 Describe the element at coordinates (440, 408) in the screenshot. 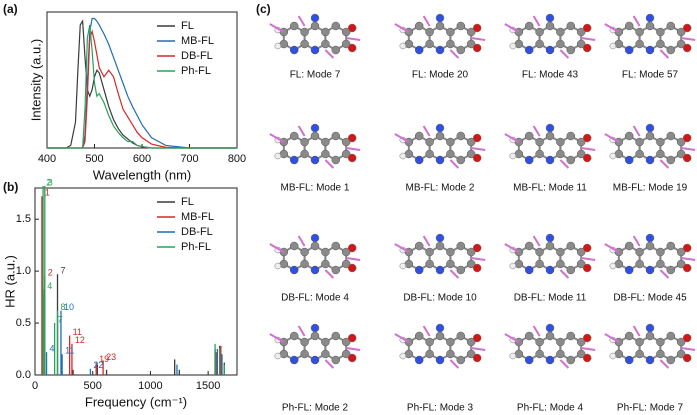

I see `mode-caption: Ph-FL: Mode 3` at that location.